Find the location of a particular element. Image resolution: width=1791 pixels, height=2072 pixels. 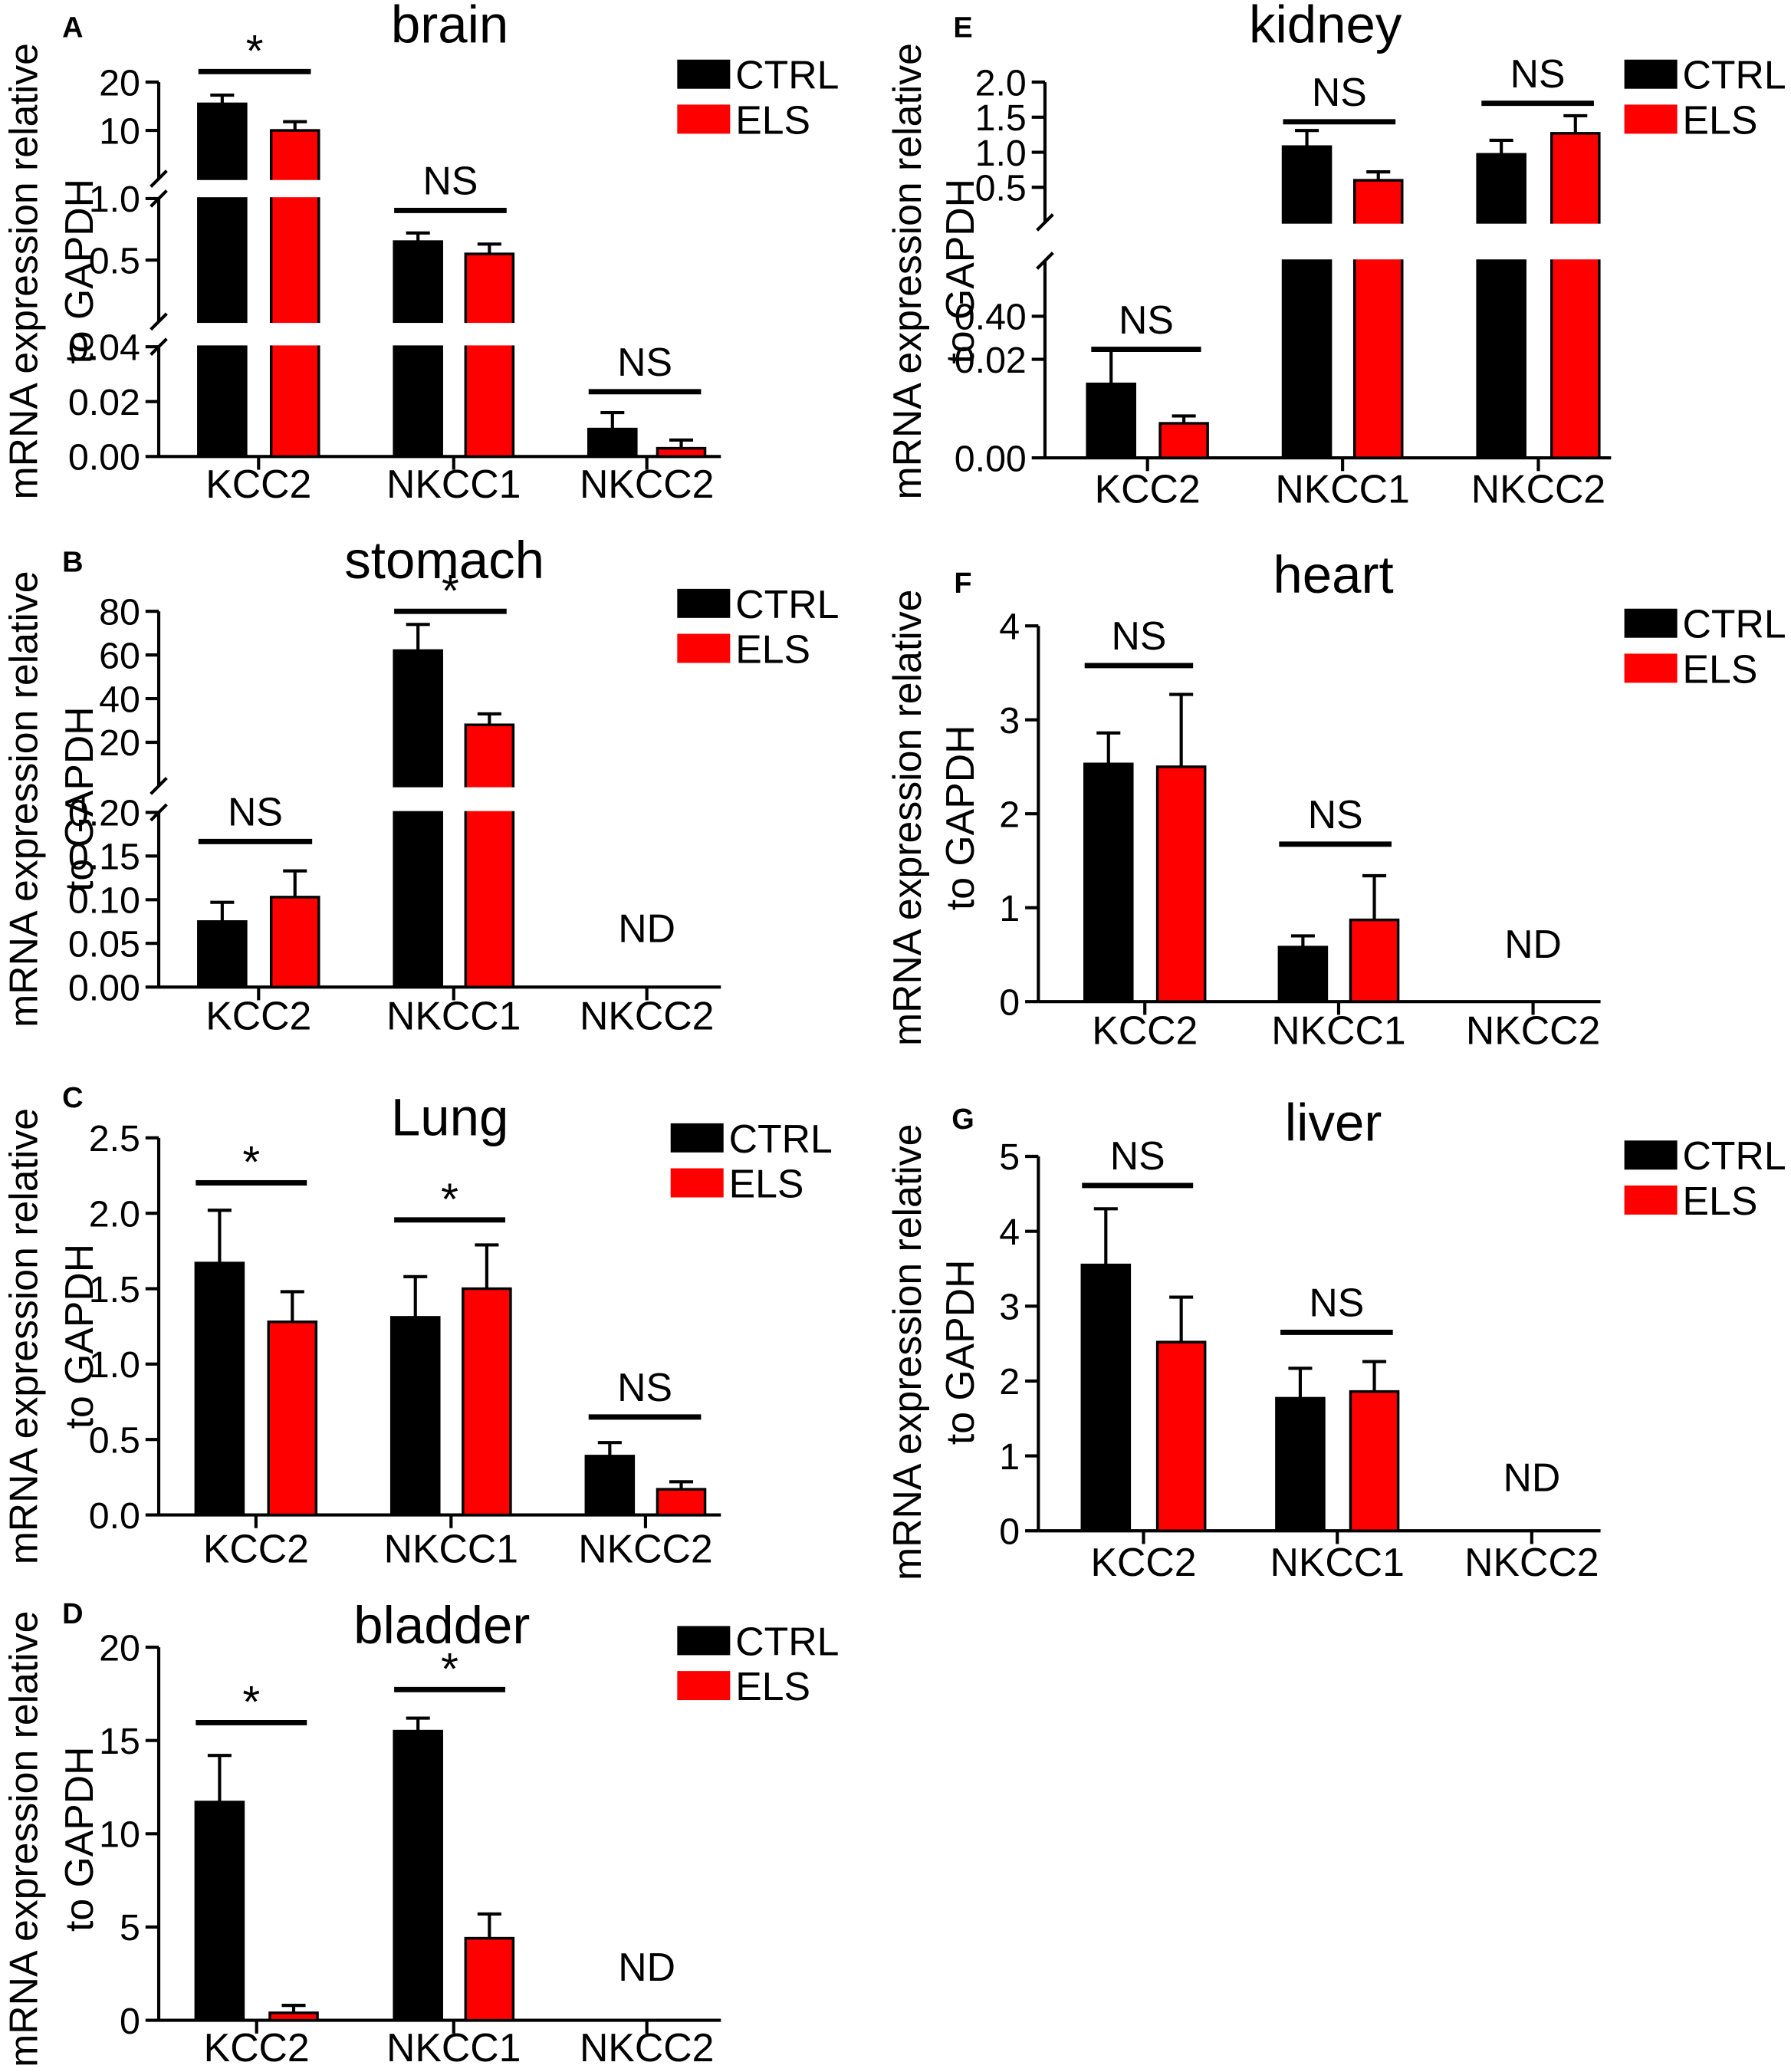

panel-label: E is located at coordinates (963, 28).